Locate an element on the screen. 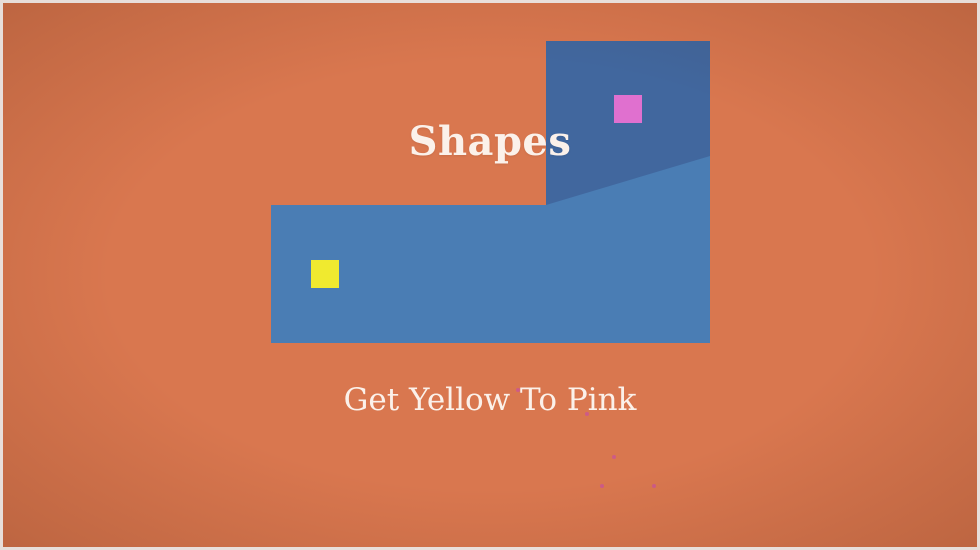 This screenshot has height=550, width=980. level-upper-region is located at coordinates (628, 123).